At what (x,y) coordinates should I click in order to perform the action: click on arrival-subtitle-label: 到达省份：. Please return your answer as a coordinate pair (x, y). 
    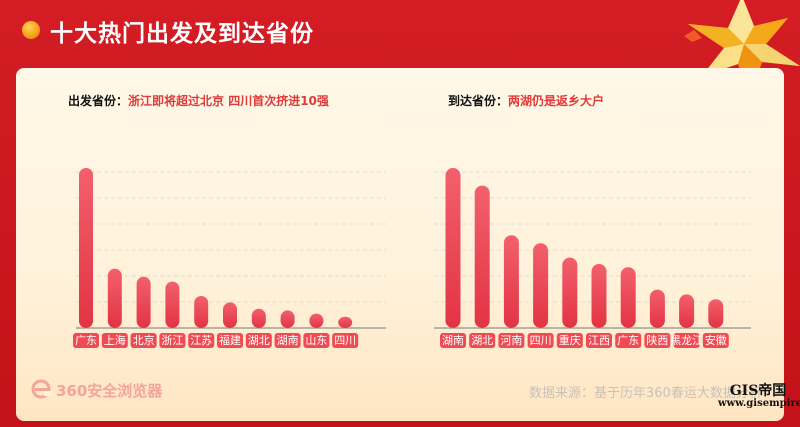
    Looking at the image, I should click on (478, 101).